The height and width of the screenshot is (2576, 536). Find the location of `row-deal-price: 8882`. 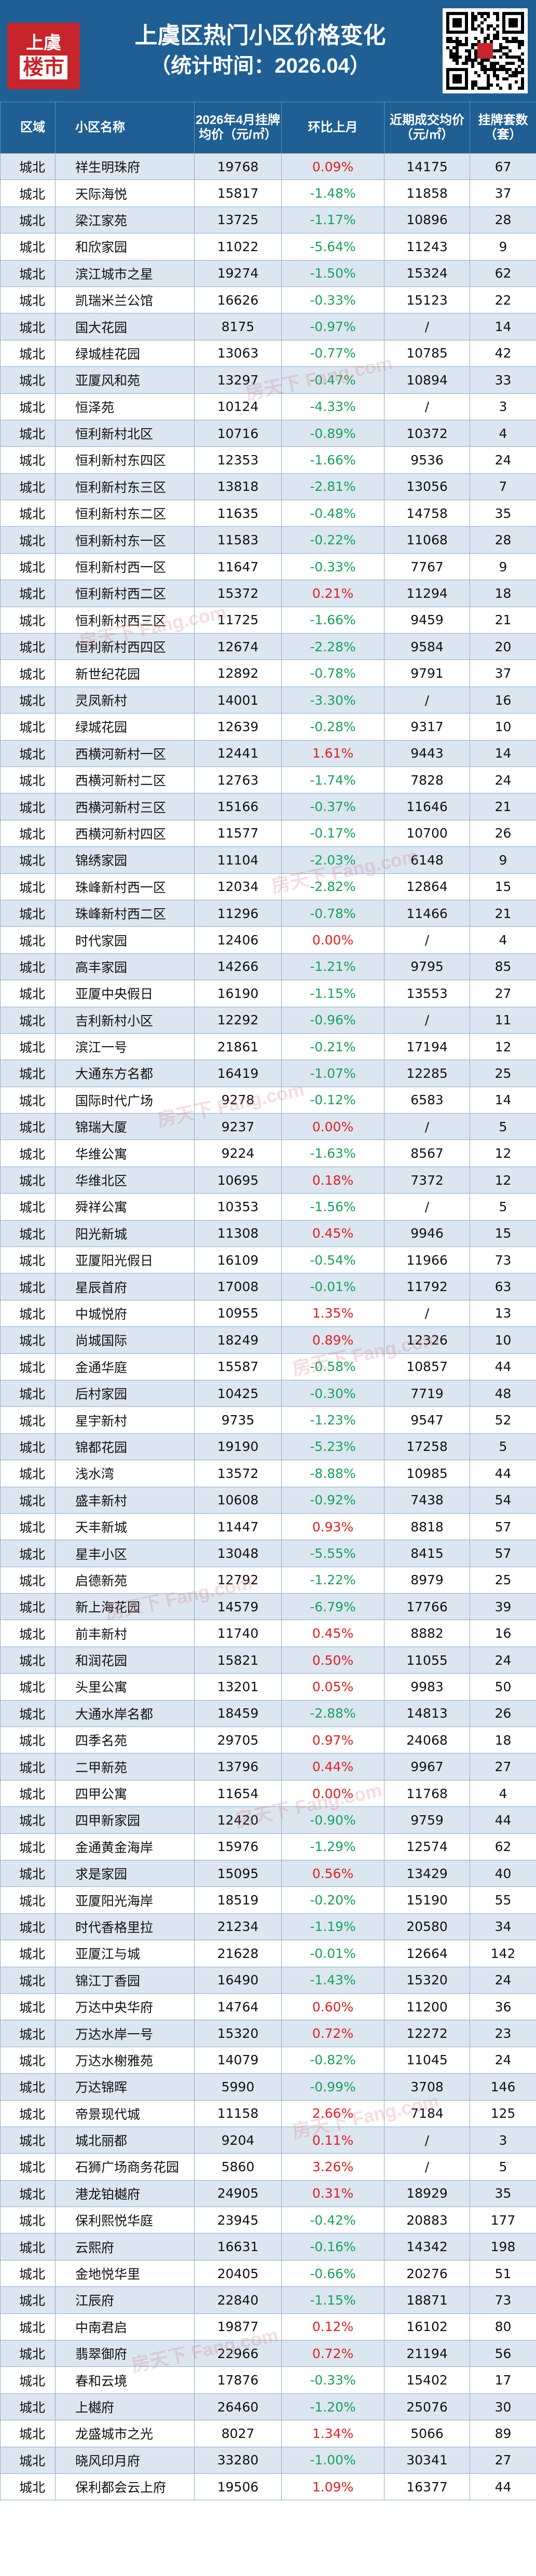

row-deal-price: 8882 is located at coordinates (427, 1633).